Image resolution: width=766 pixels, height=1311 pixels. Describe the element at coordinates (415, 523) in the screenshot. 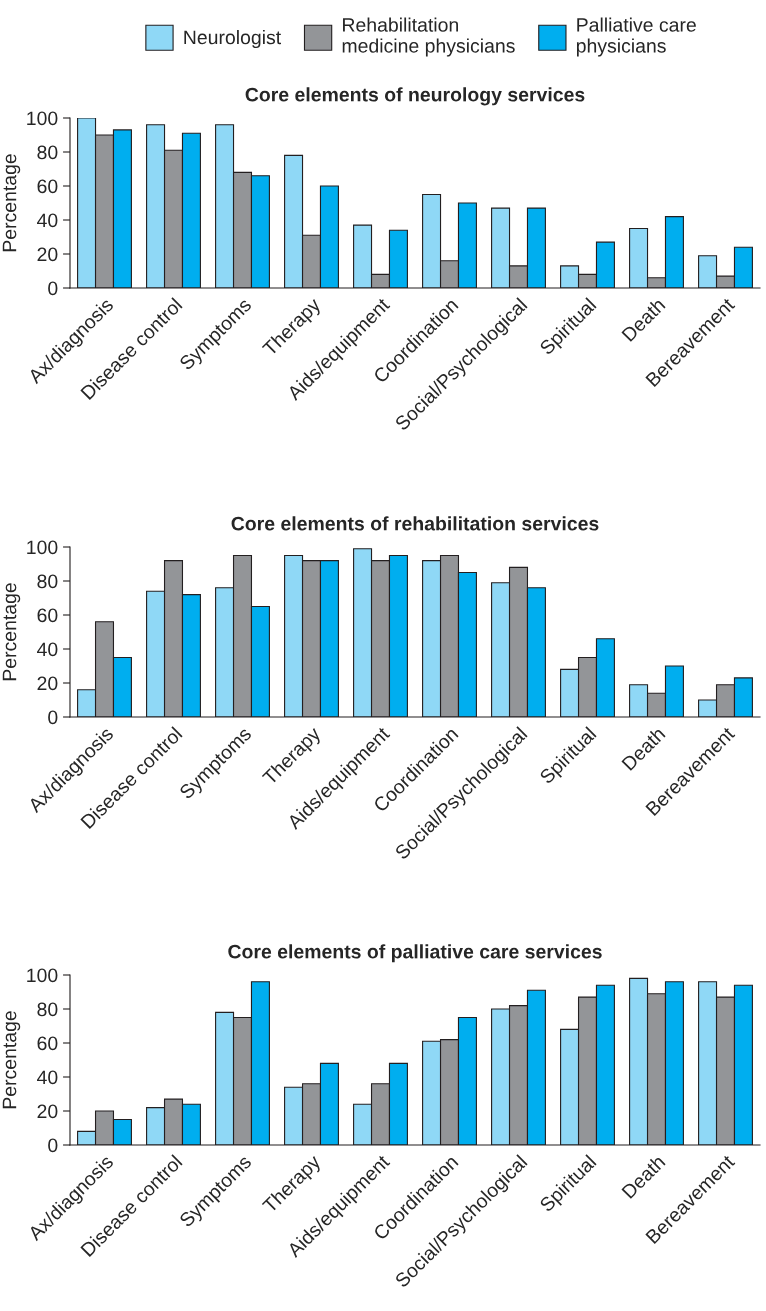

I see `chart-title: Core elements of rehabilitation services` at that location.